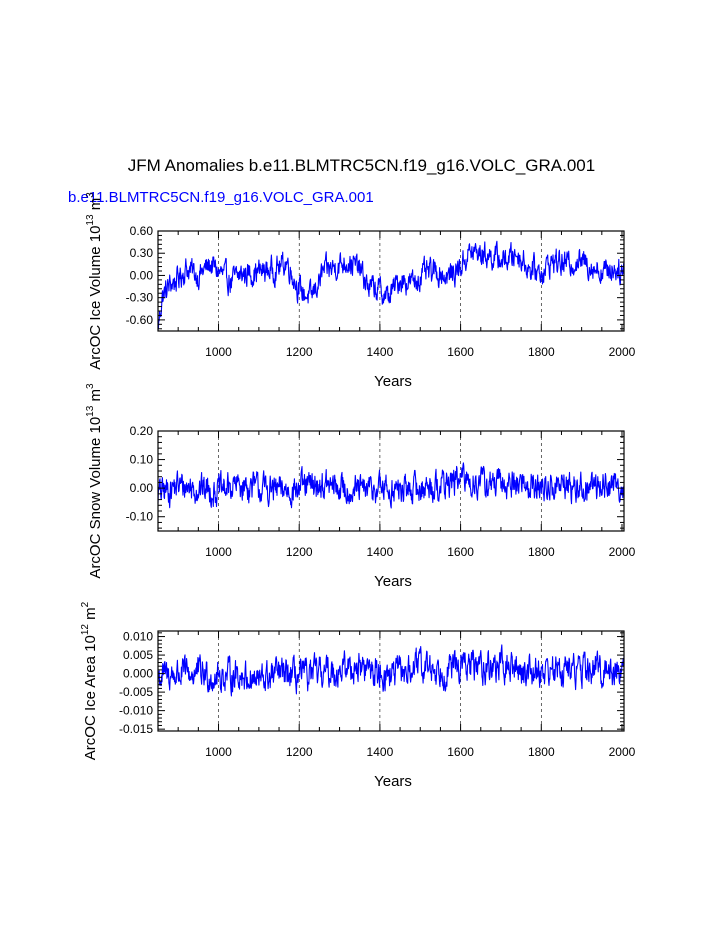 The height and width of the screenshot is (935, 723). I want to click on y-tick-label: 0.005, so click(138, 655).